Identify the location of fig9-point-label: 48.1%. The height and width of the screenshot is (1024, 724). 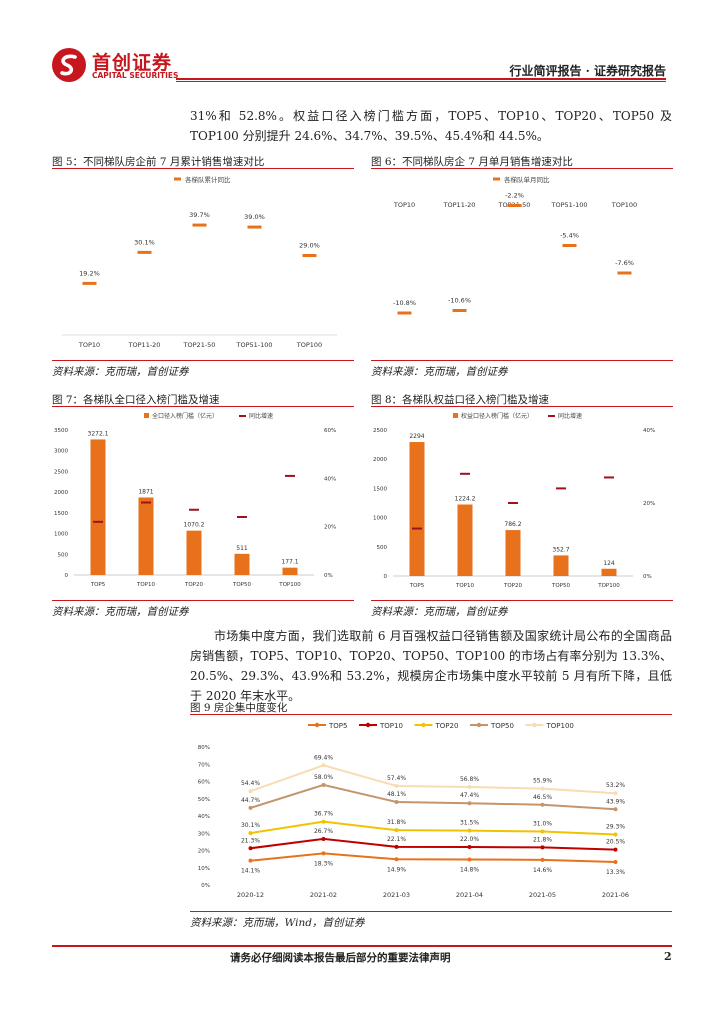
(396, 794).